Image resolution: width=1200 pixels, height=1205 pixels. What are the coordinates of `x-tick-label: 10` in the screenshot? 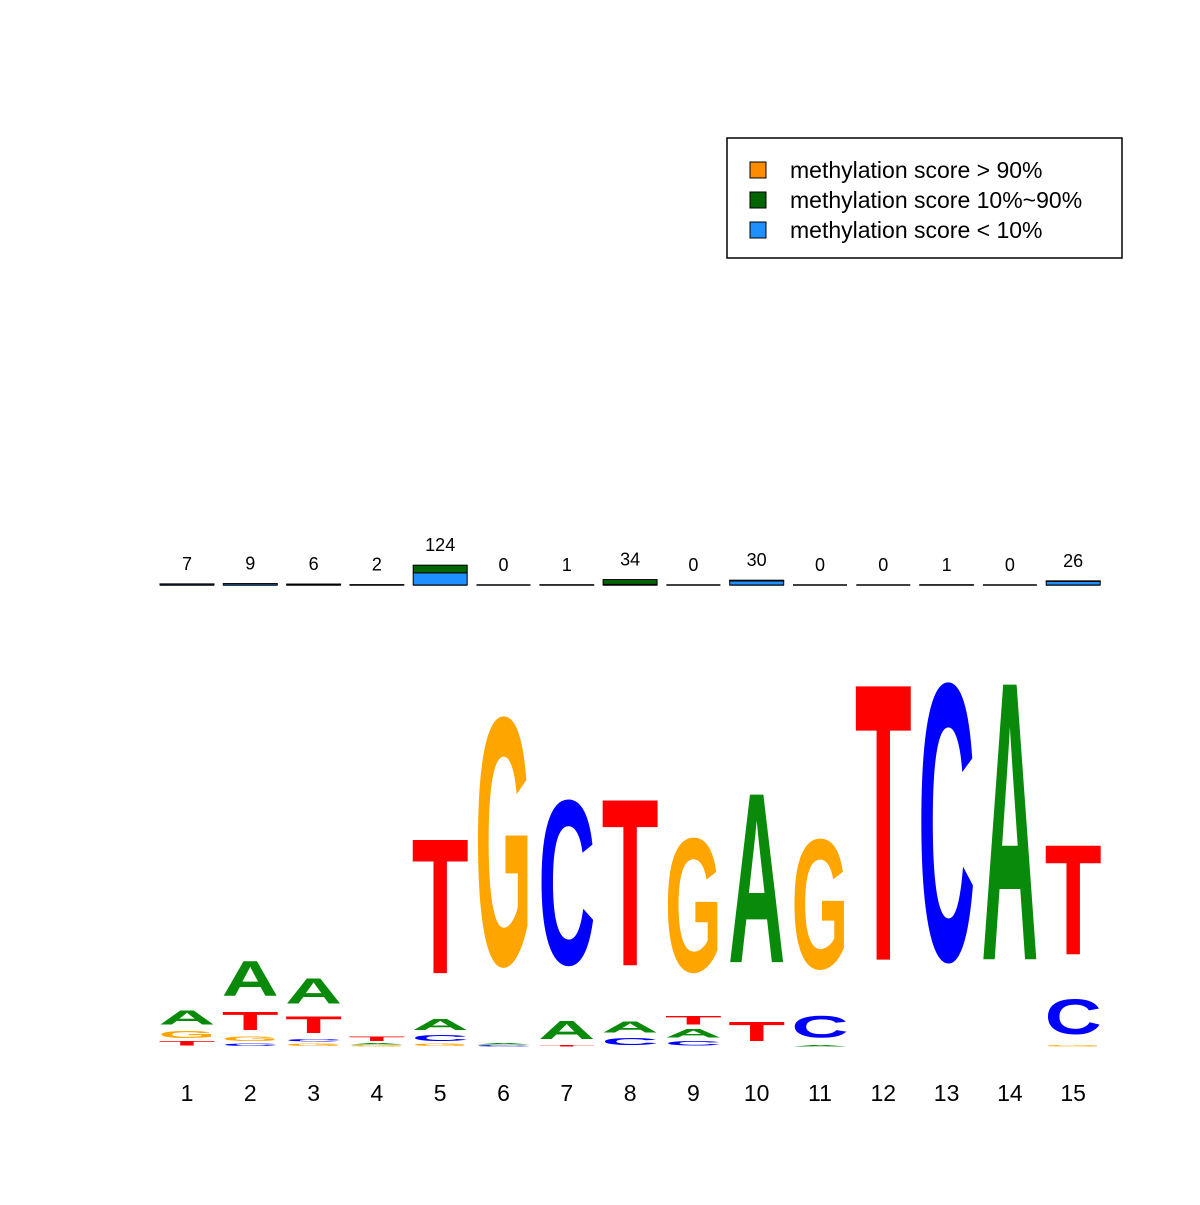 It's located at (757, 1093).